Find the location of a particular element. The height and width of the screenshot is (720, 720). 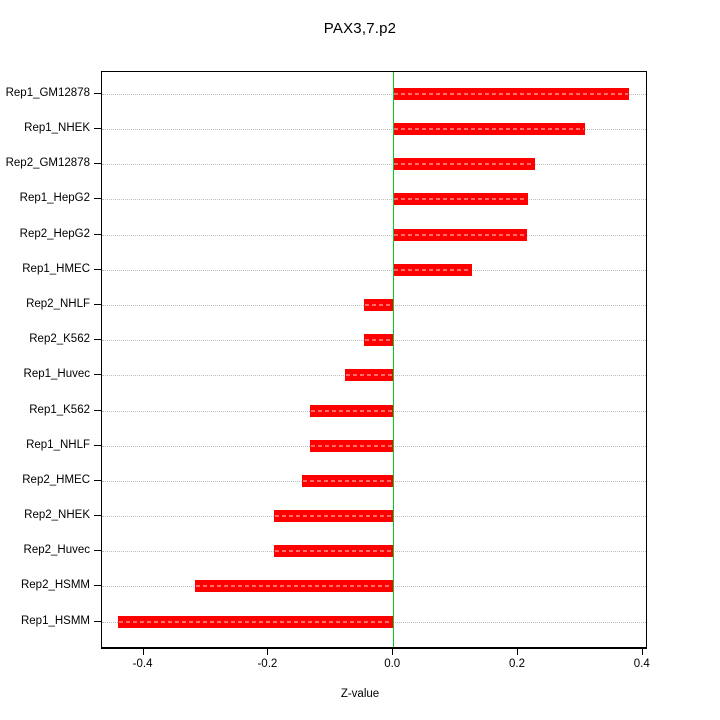

y-tick-label: Rep2_NHLF is located at coordinates (58, 303).